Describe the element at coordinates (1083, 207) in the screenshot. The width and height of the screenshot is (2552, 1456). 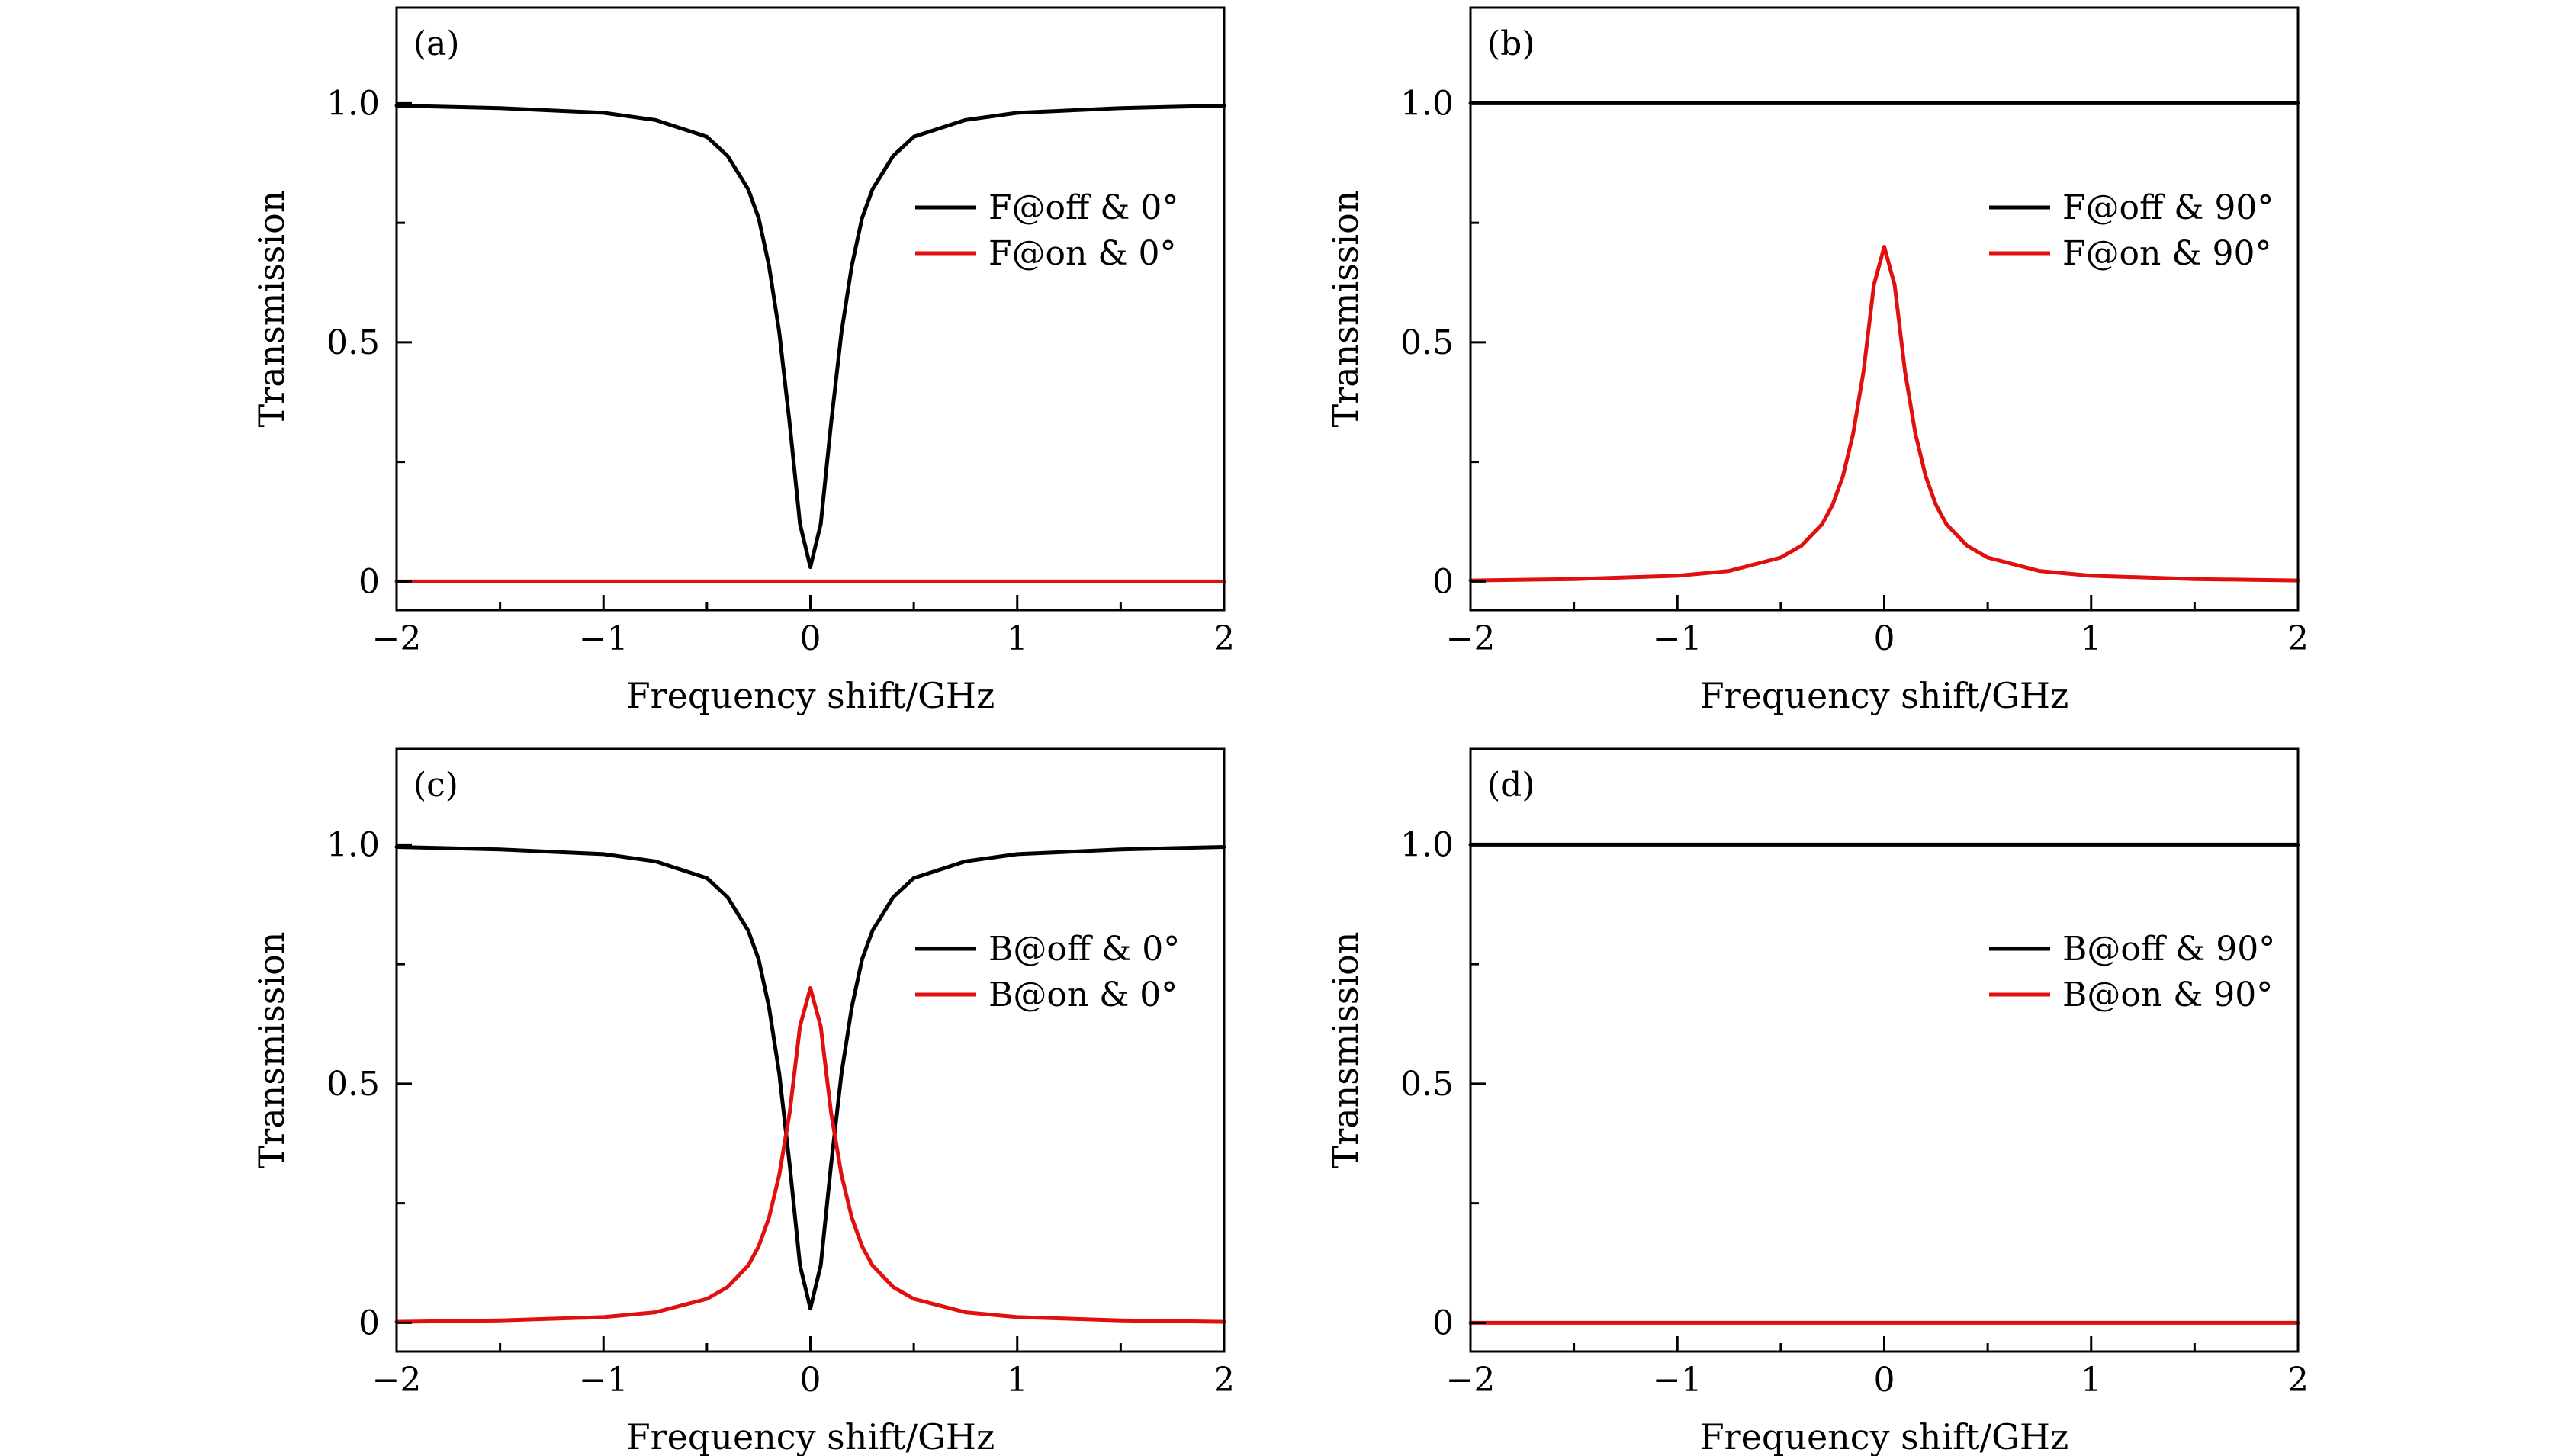
I see `legend-label: F@off & 0°` at that location.